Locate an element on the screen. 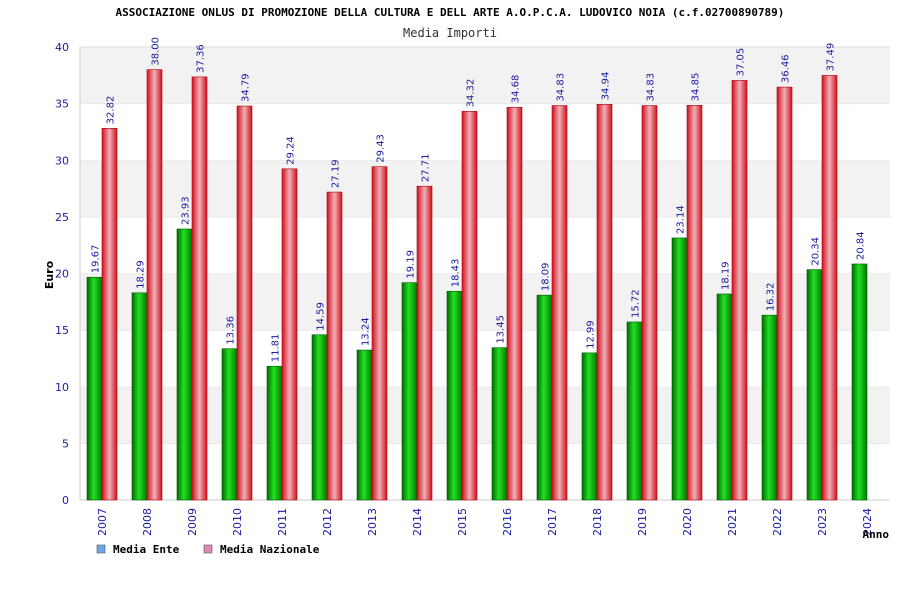 The height and width of the screenshot is (605, 900). x-tick-label: 2022 is located at coordinates (777, 522).